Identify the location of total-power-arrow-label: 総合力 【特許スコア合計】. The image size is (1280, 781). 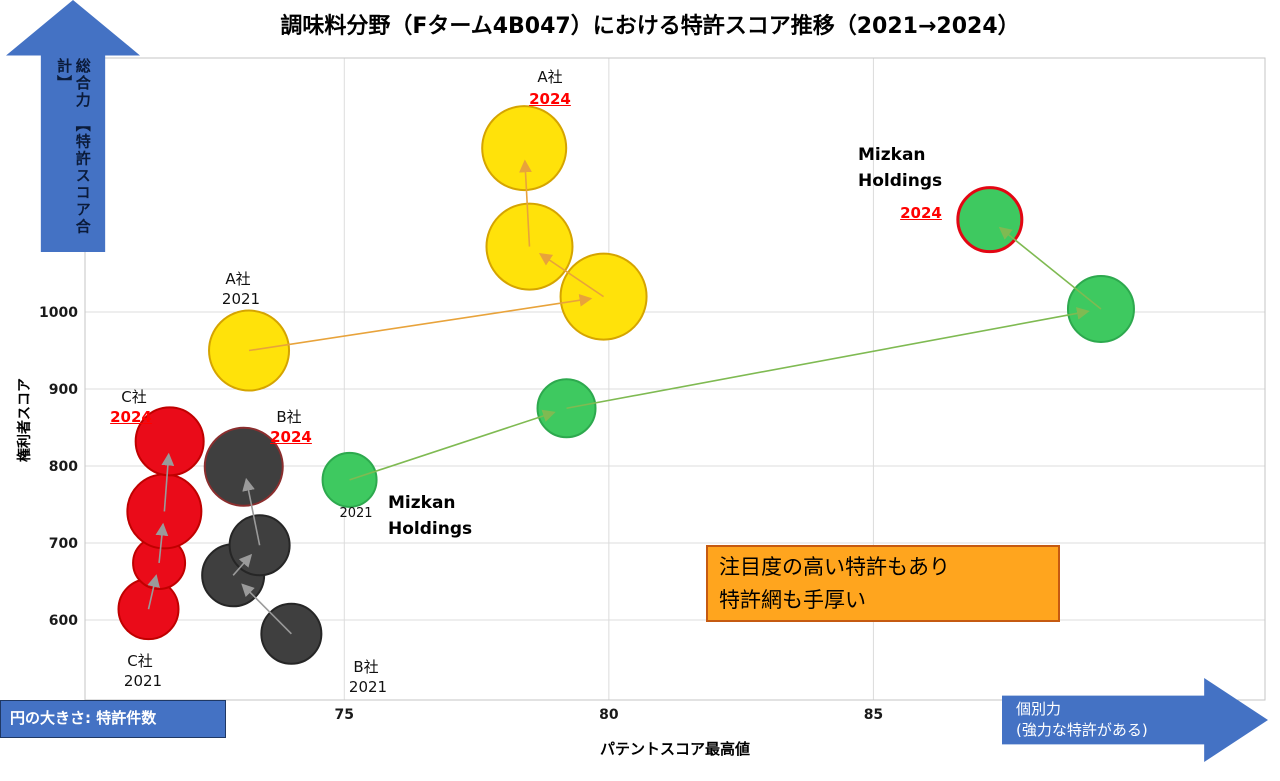
(73, 154).